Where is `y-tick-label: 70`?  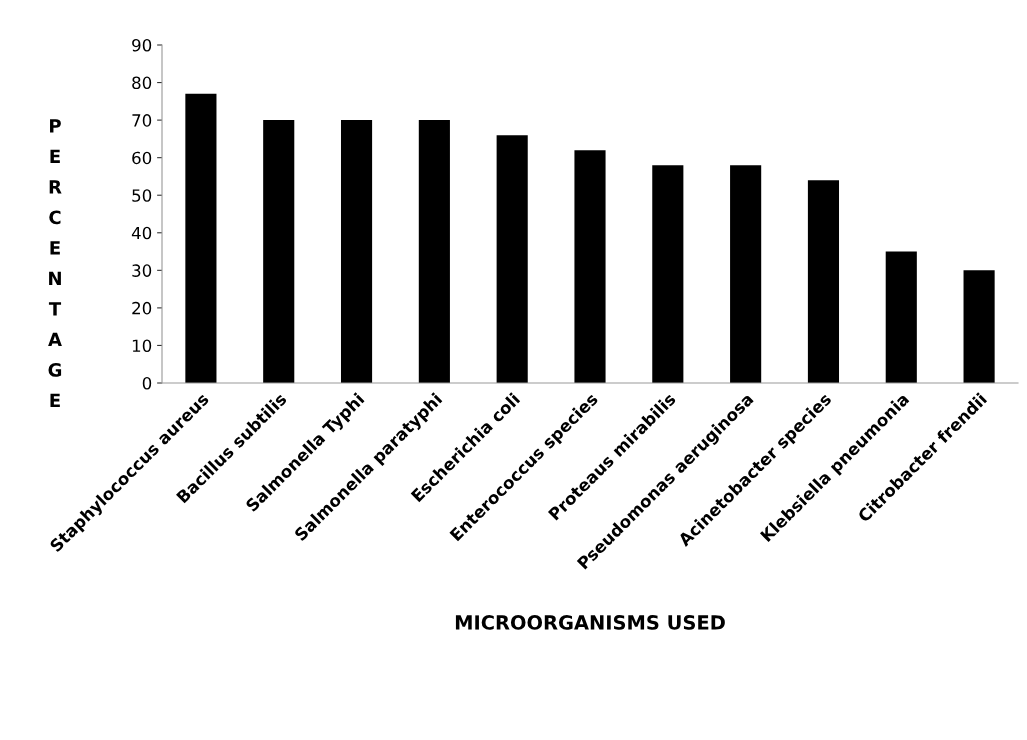 y-tick-label: 70 is located at coordinates (142, 120).